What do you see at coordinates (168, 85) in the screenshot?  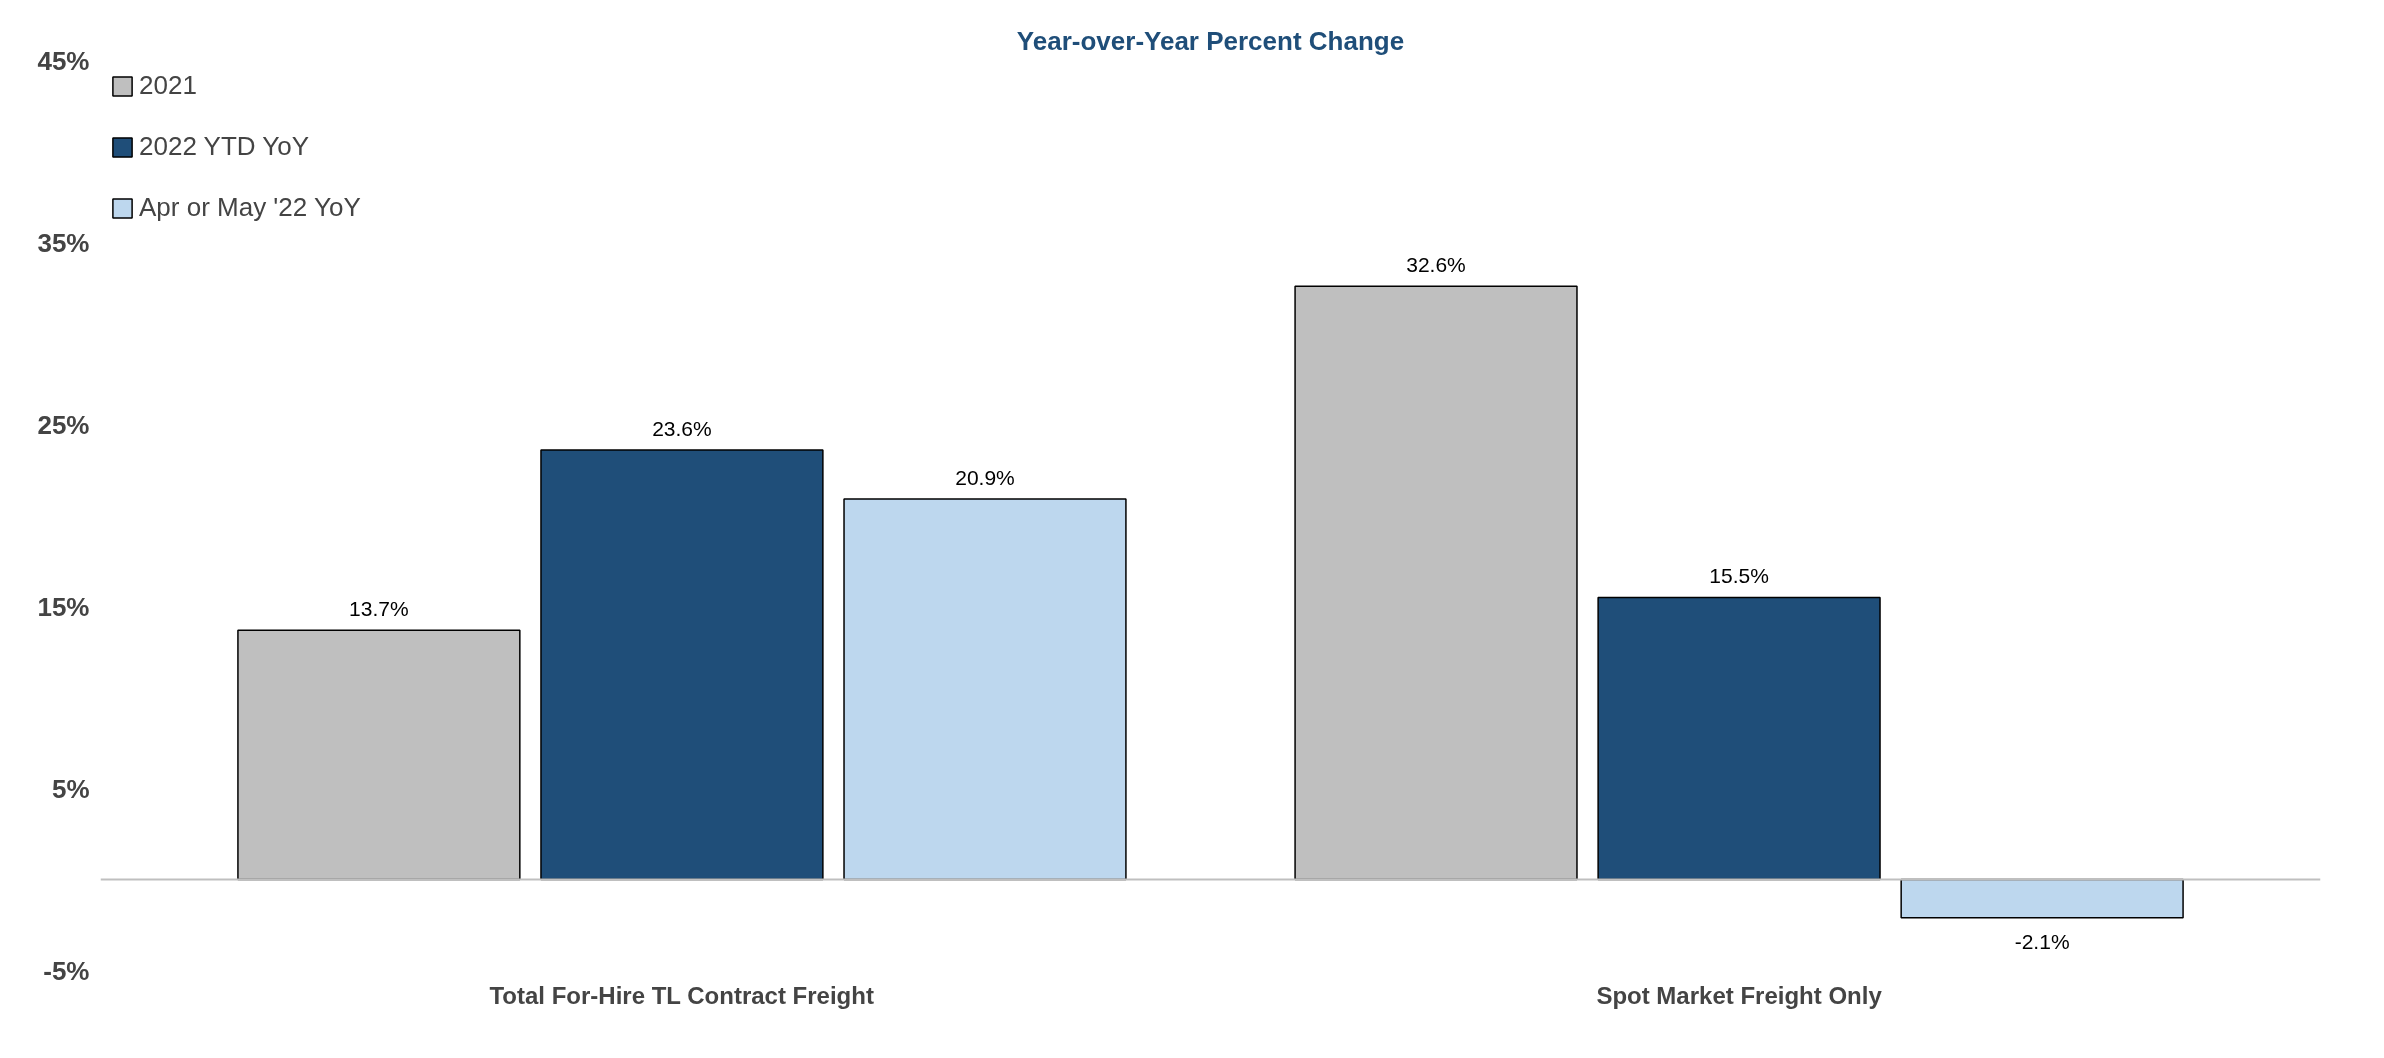 I see `legend-label: 2021` at bounding box center [168, 85].